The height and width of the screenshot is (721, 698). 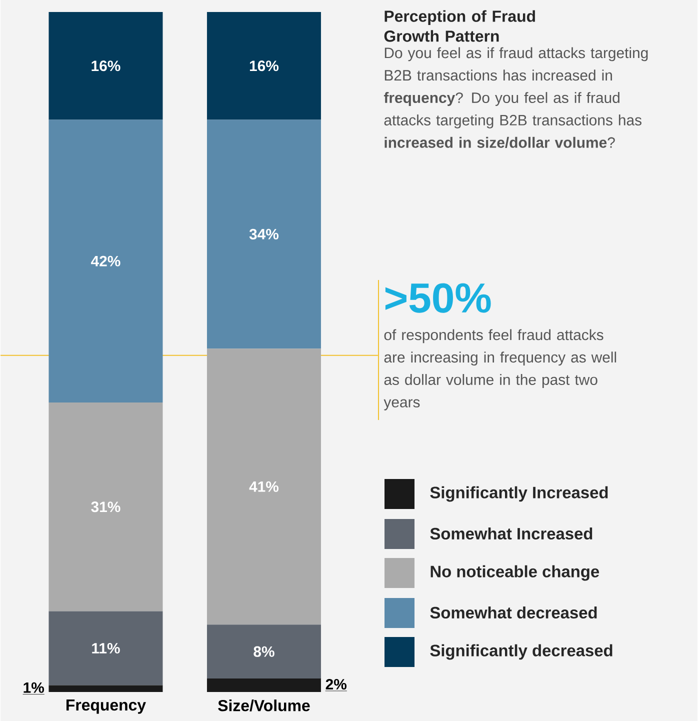 I want to click on legend-label: Significantly Increased, so click(x=519, y=494).